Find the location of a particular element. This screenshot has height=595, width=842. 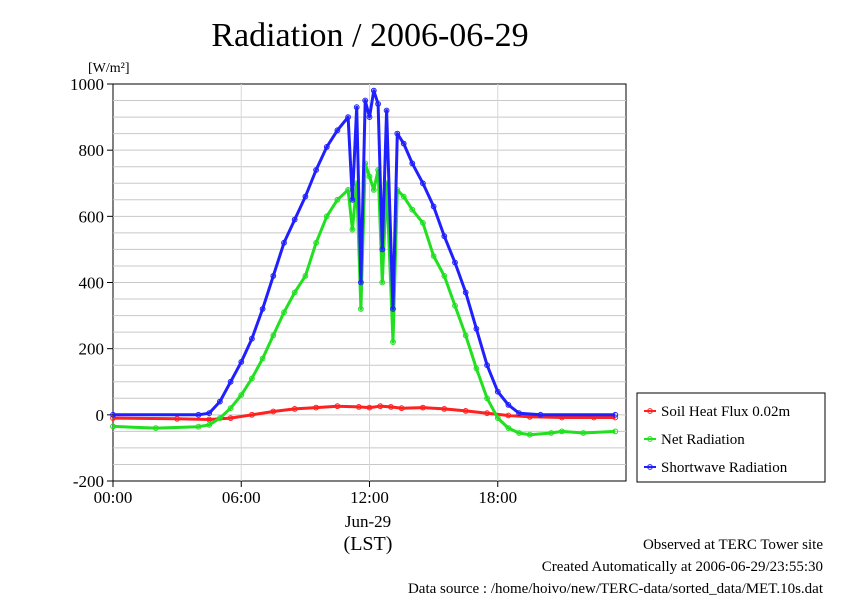

footer-observed: Observed at TERC Tower site is located at coordinates (733, 545).